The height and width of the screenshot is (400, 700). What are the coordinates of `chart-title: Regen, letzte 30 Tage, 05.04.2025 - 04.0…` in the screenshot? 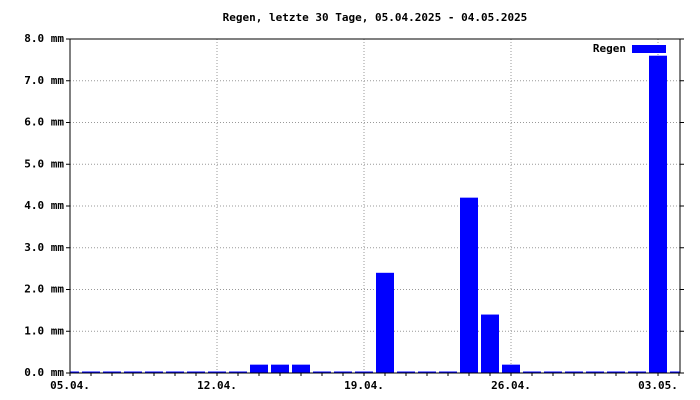 It's located at (375, 17).